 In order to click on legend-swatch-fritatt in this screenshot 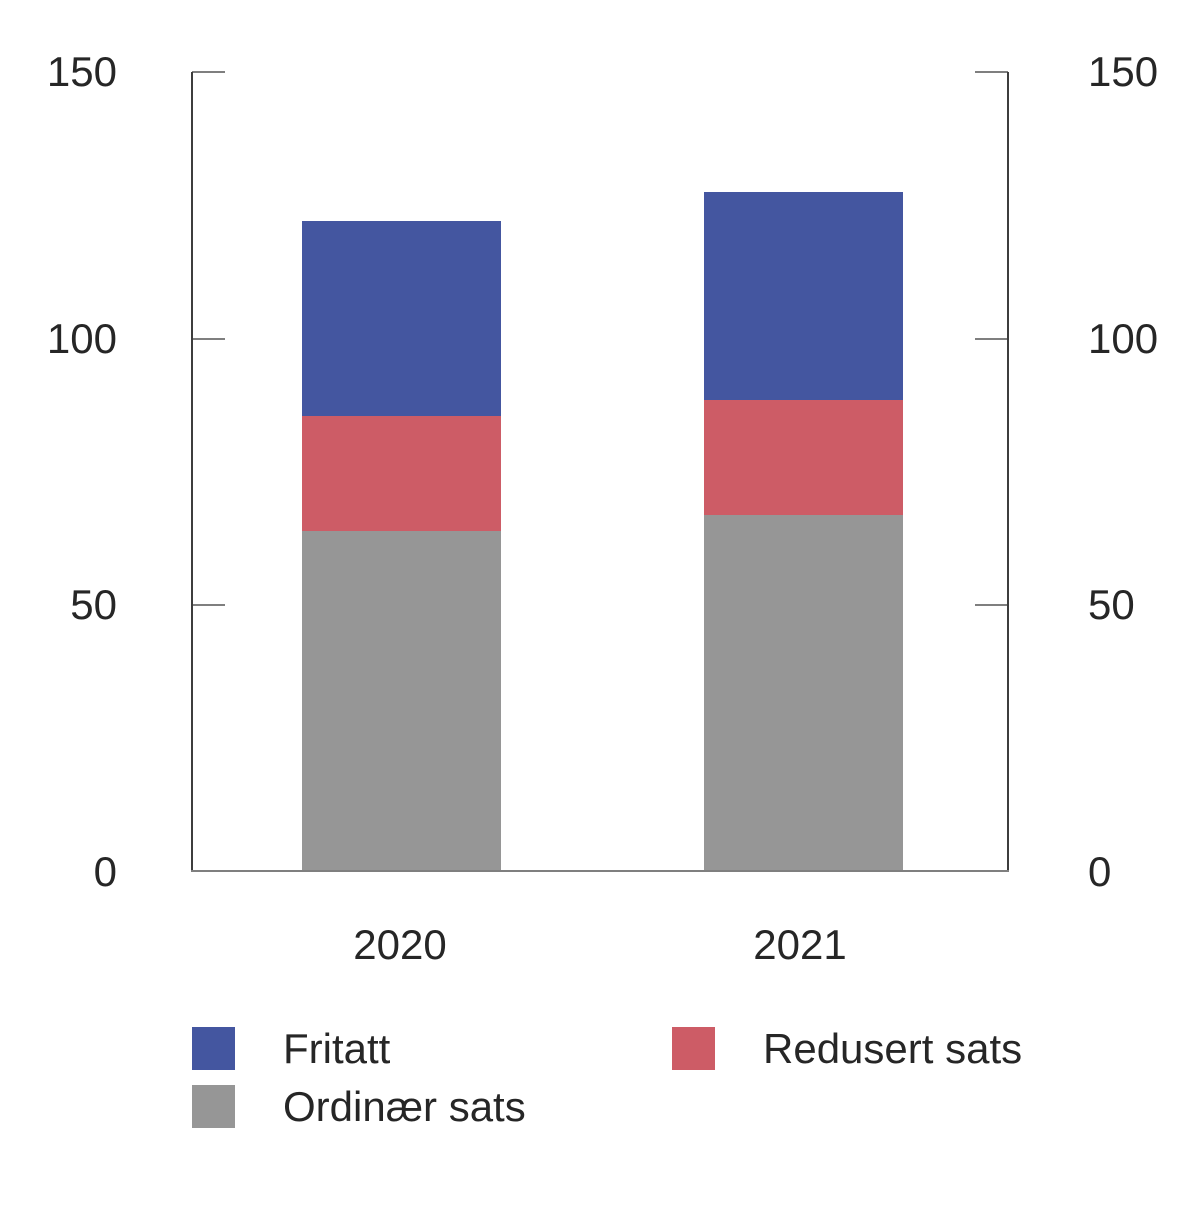, I will do `click(213, 1048)`.